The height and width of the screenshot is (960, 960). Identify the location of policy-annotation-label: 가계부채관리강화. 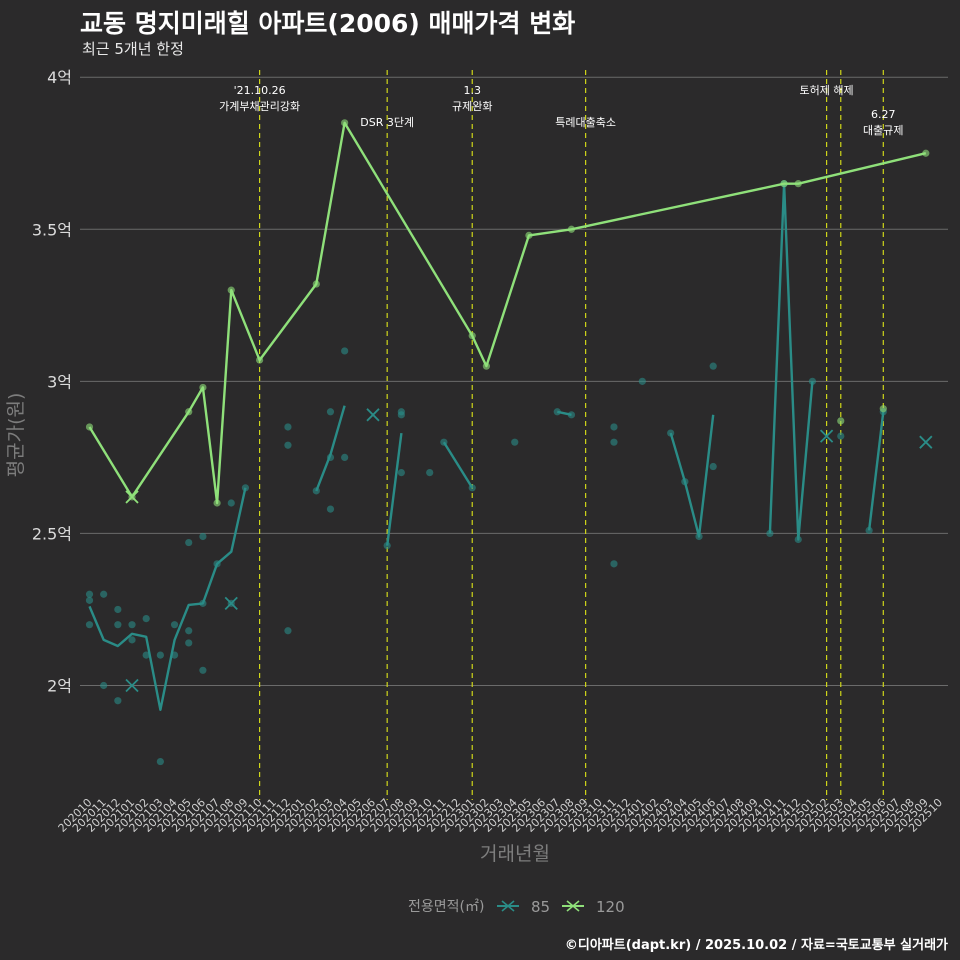
(259, 106).